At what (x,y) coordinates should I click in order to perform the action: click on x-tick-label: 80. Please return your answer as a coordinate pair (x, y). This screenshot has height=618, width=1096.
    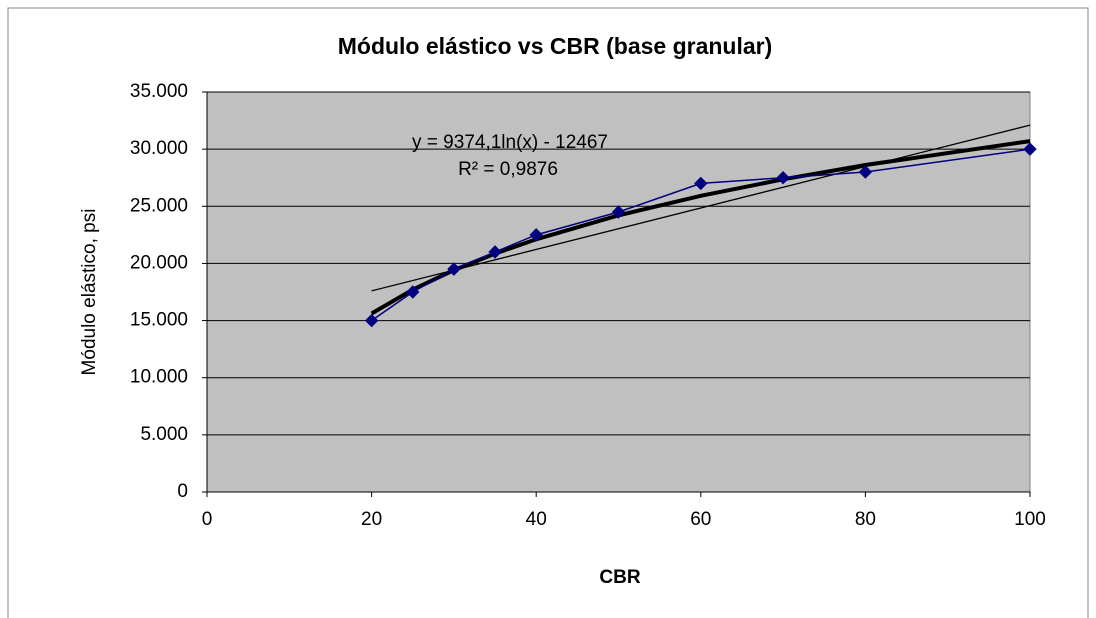
    Looking at the image, I should click on (865, 519).